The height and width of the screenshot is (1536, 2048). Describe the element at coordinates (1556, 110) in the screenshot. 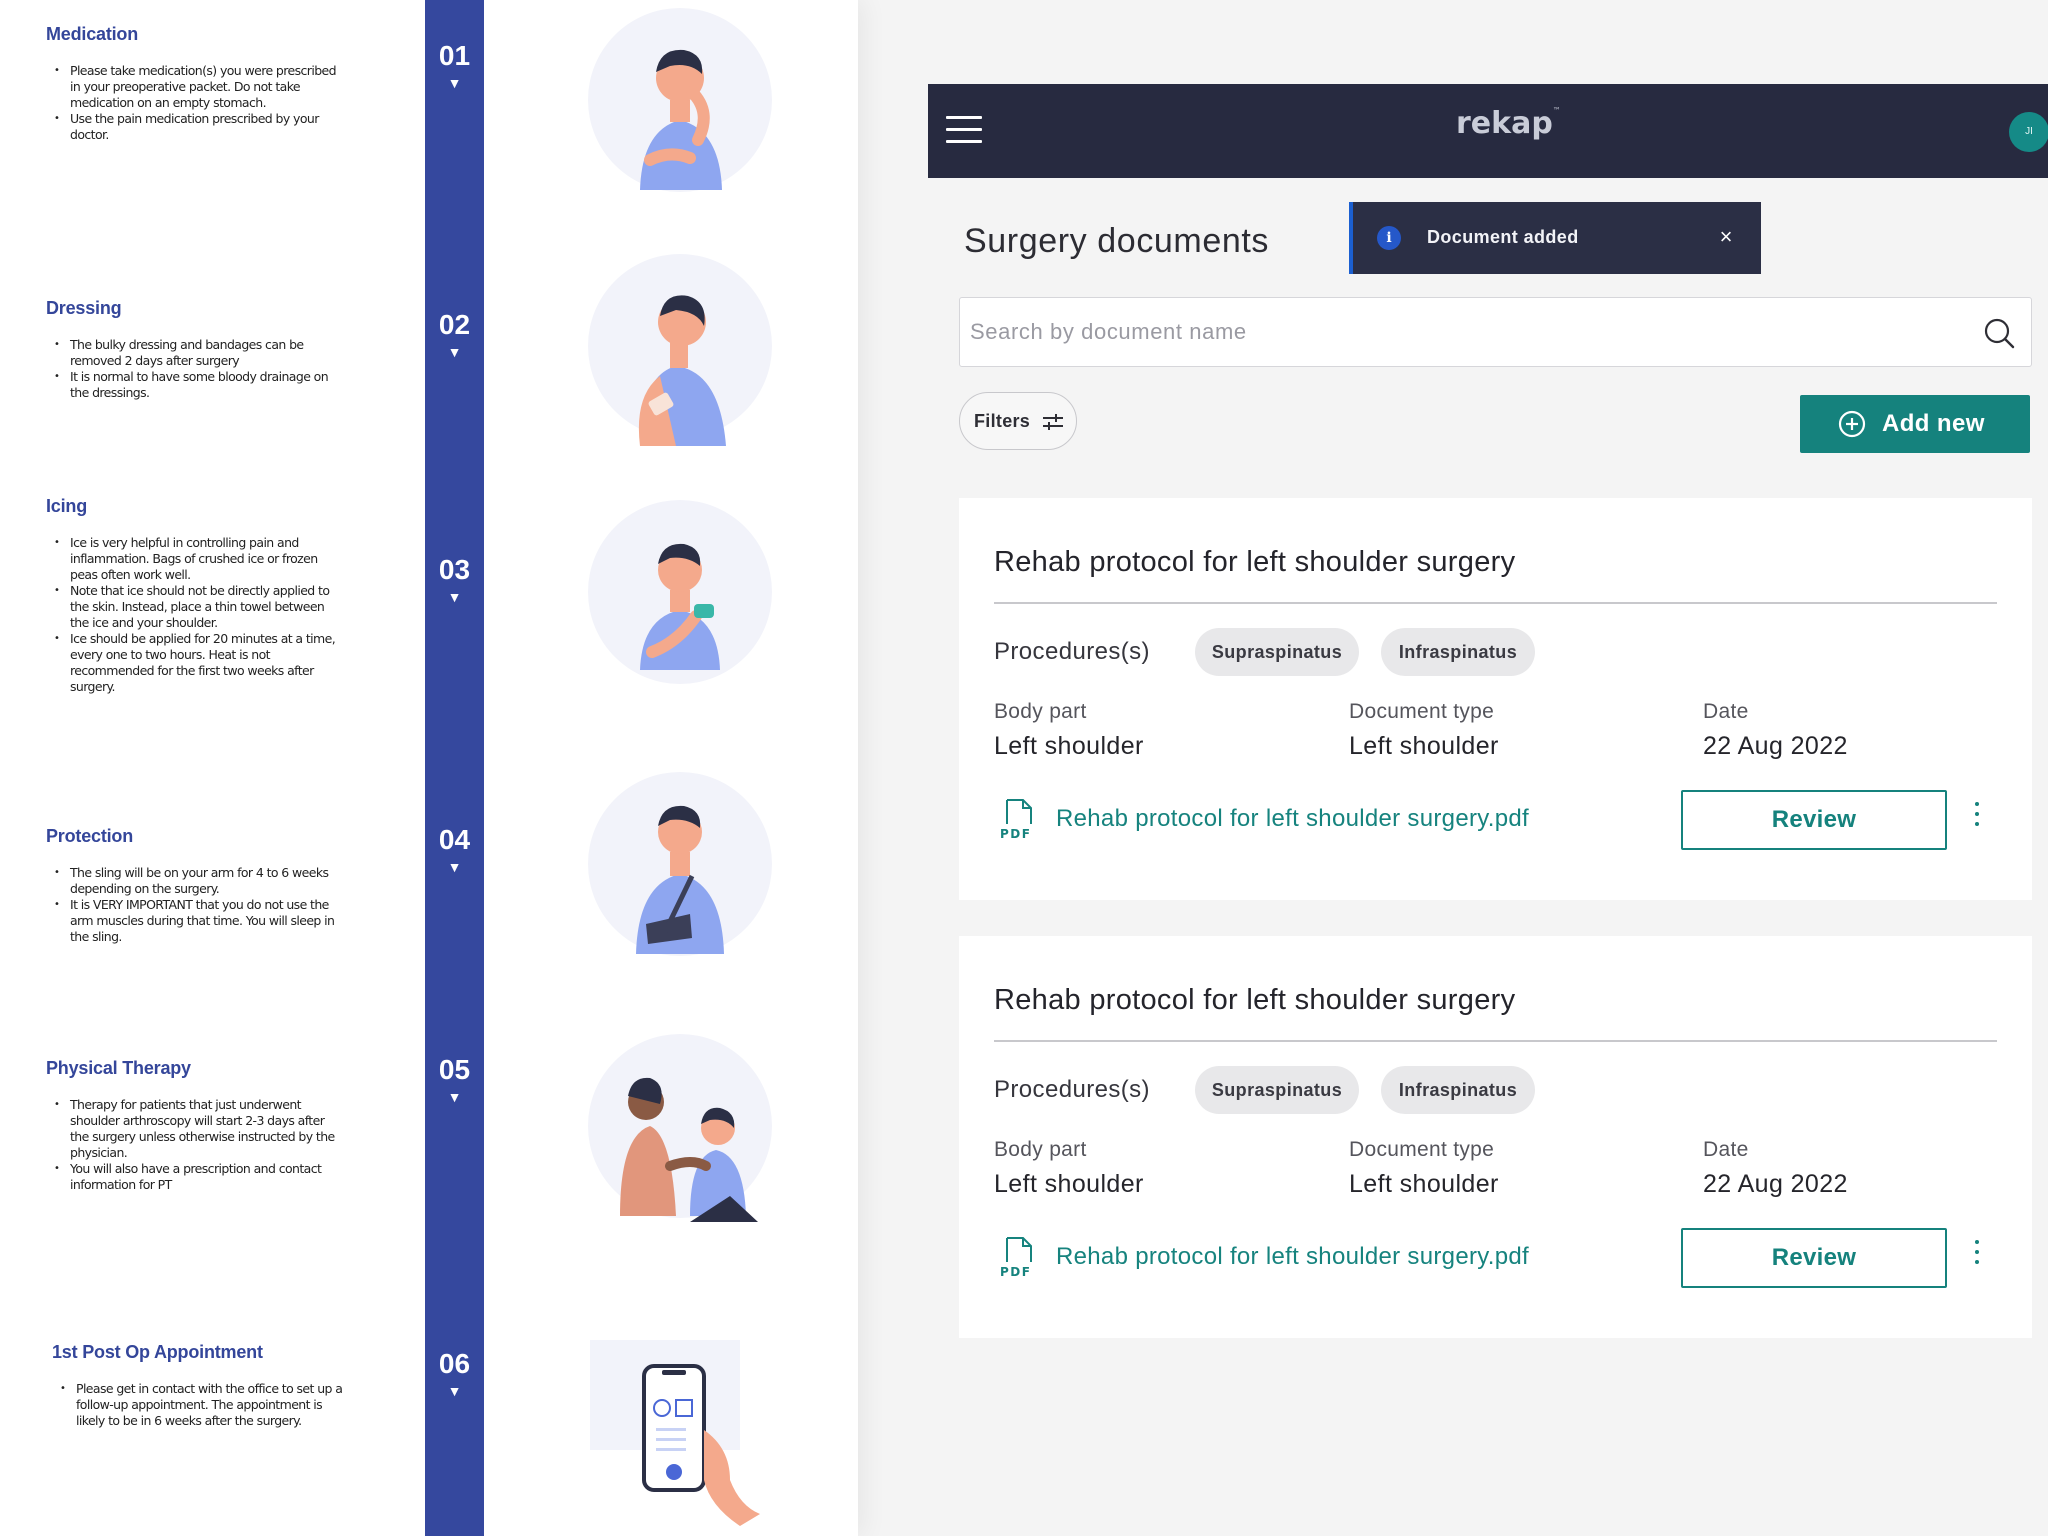

I see `trademark-mark: ™` at that location.